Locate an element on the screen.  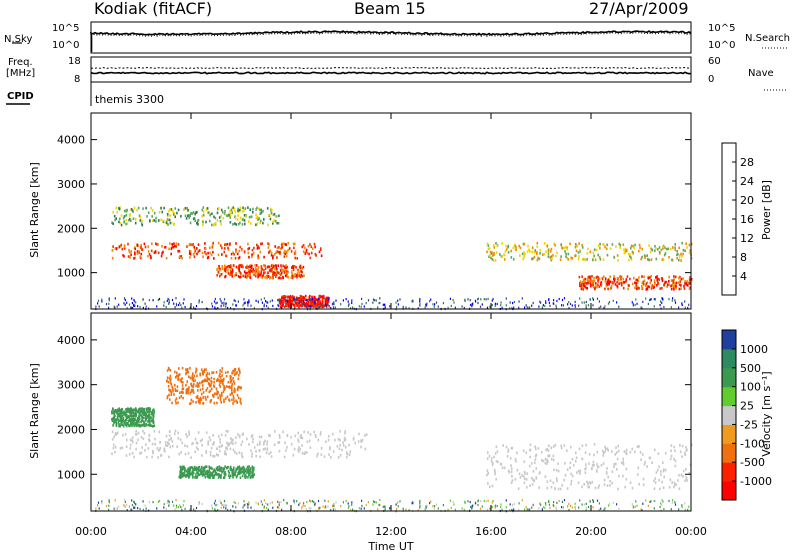
power-colorbar-tick-label: 28 is located at coordinates (747, 162).